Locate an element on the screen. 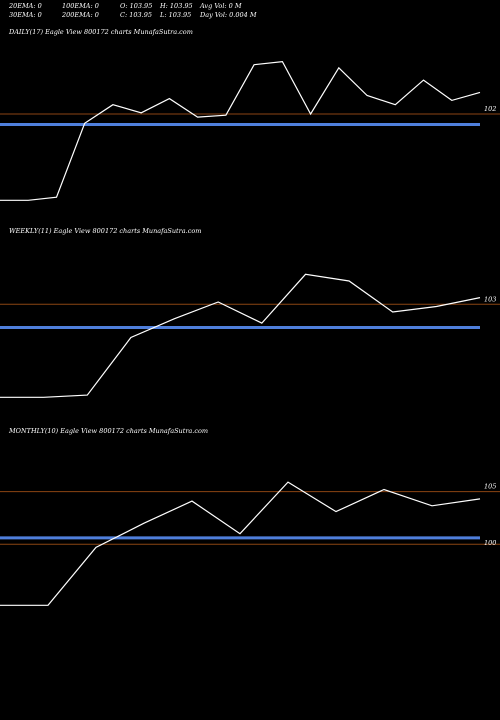 The image size is (500, 720). high-stat: H: 103.95 is located at coordinates (176, 6).